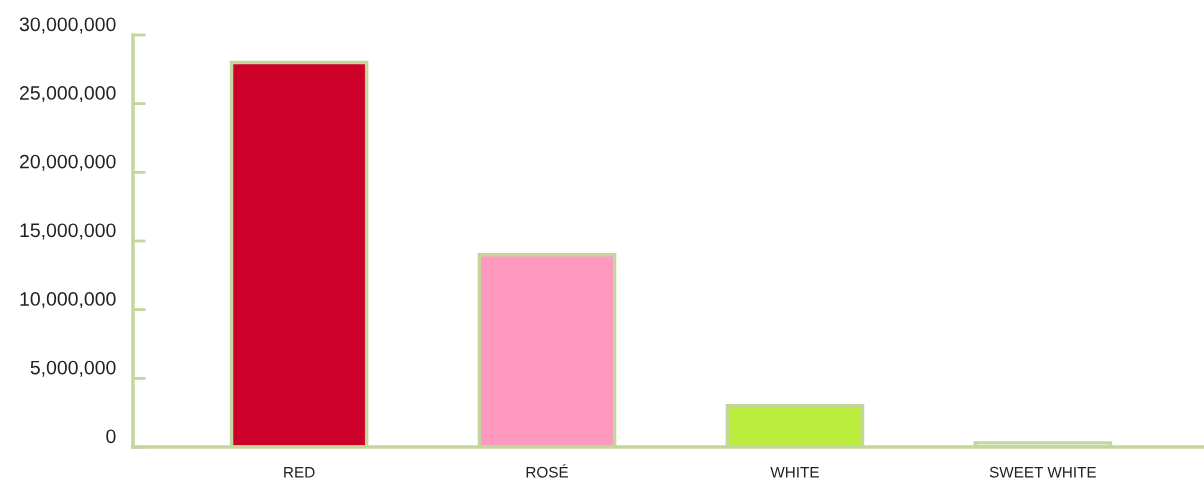 The height and width of the screenshot is (491, 1204). Describe the element at coordinates (68, 94) in the screenshot. I see `y-tick-label: 25,000,000` at that location.